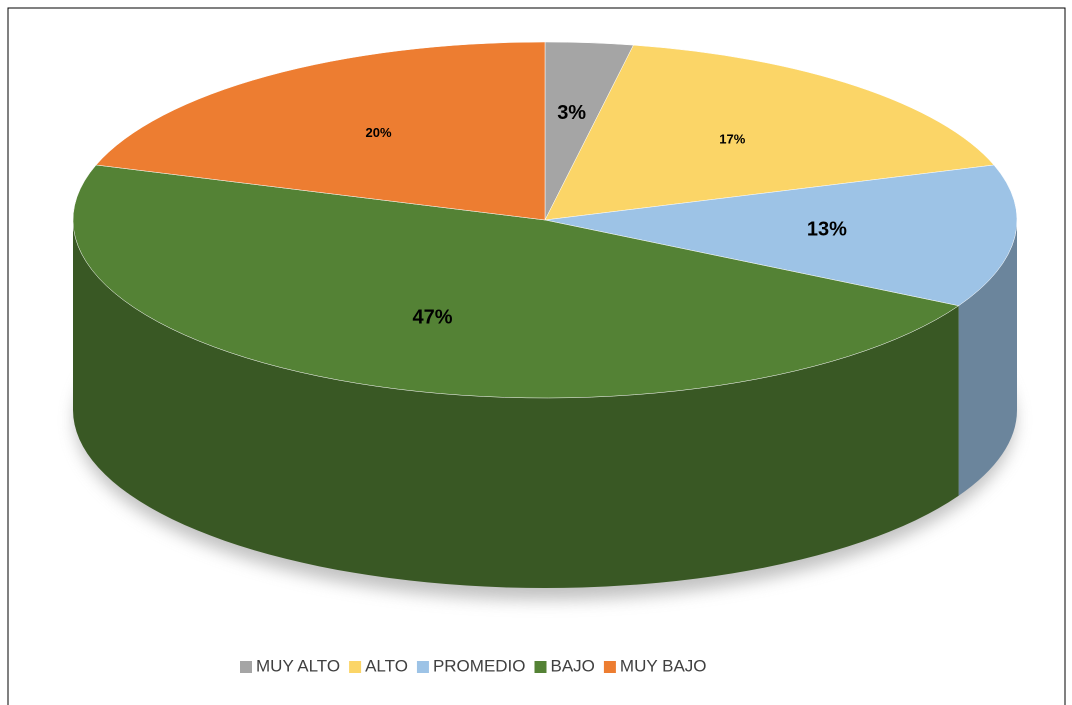 The height and width of the screenshot is (705, 1072). What do you see at coordinates (379, 132) in the screenshot?
I see `data-label: 20%` at bounding box center [379, 132].